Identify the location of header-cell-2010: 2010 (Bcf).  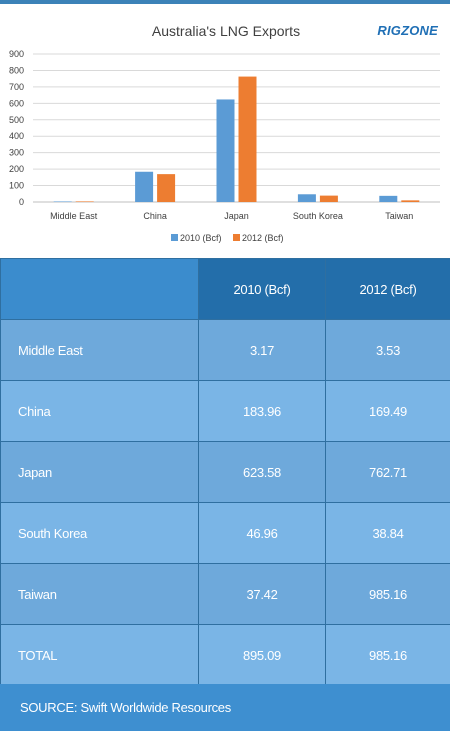
(262, 289).